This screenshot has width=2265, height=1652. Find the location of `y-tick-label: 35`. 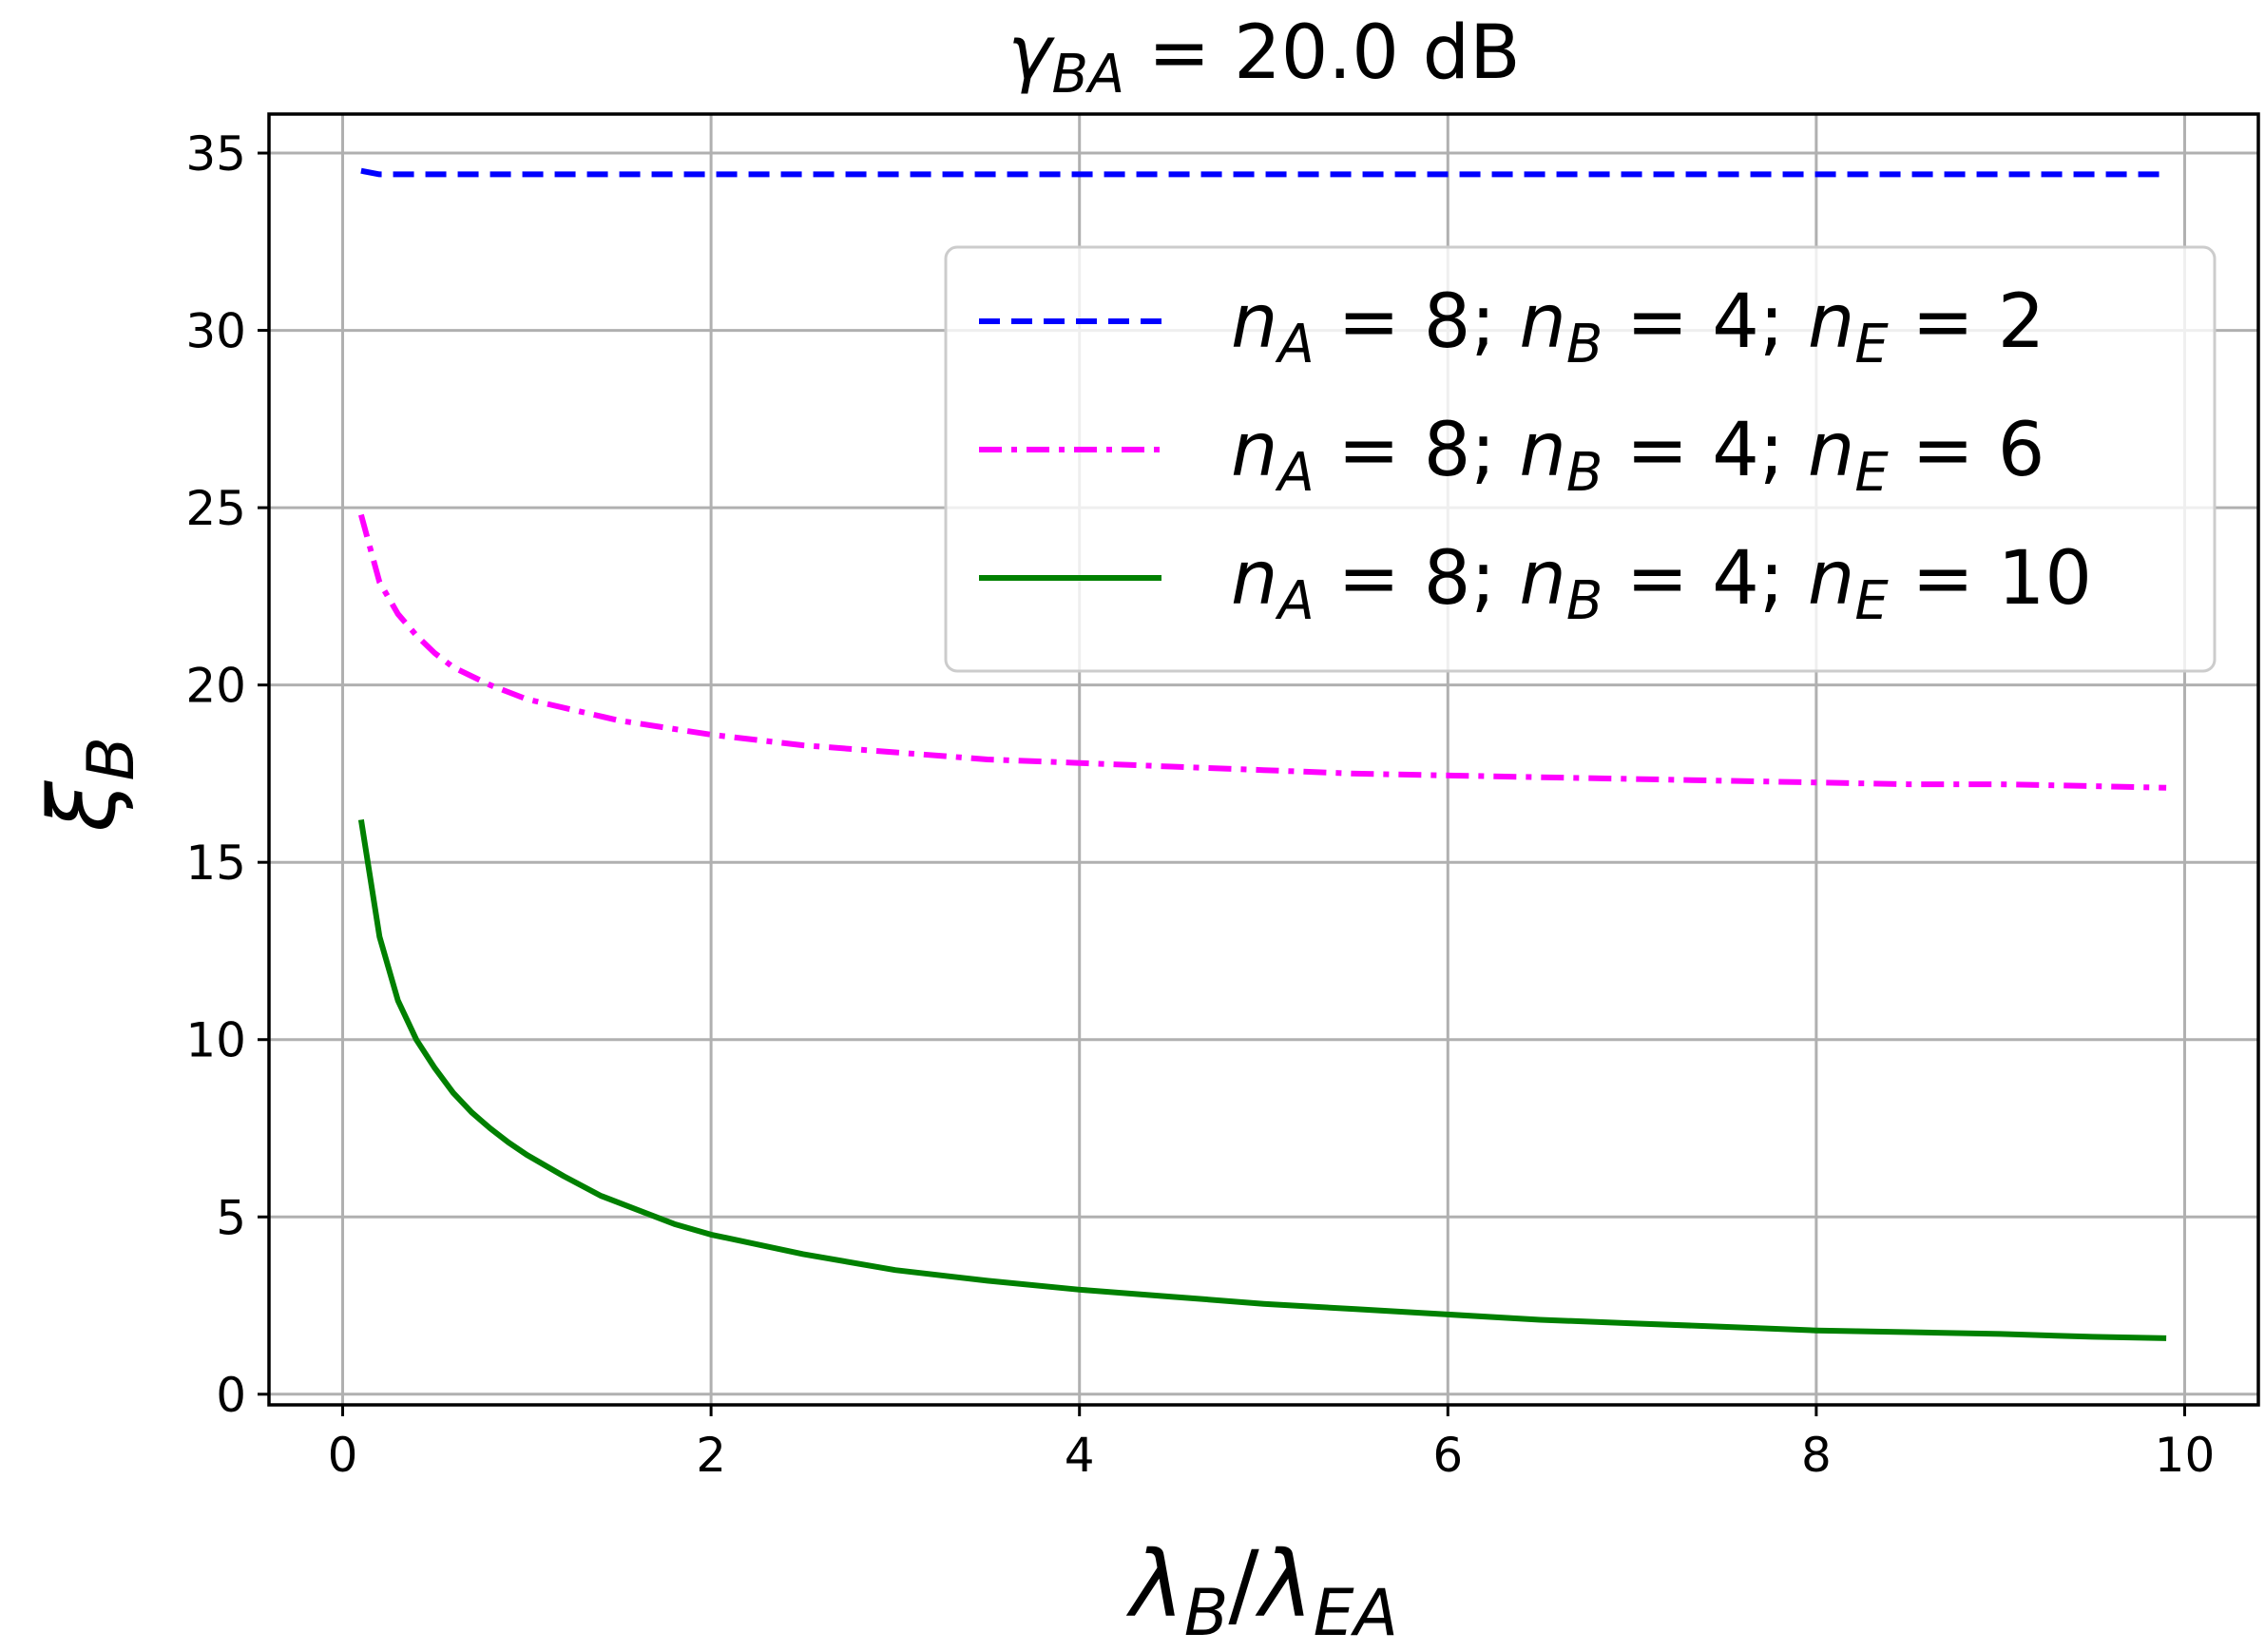

y-tick-label: 35 is located at coordinates (215, 154).